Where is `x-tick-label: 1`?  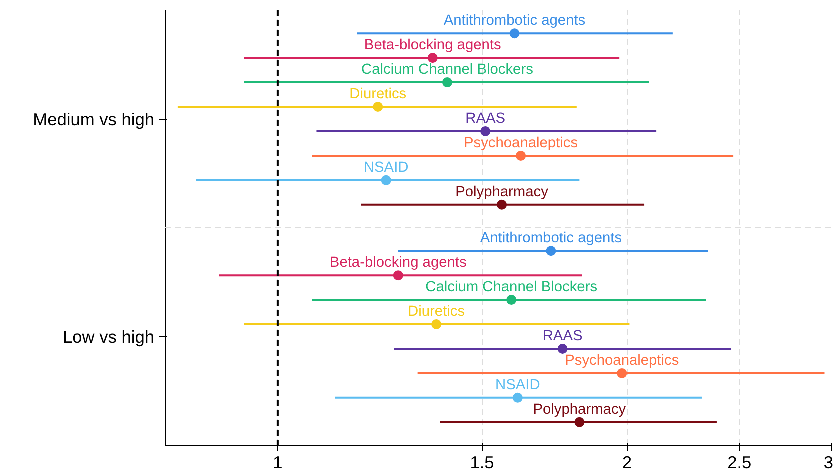
x-tick-label: 1 is located at coordinates (278, 462).